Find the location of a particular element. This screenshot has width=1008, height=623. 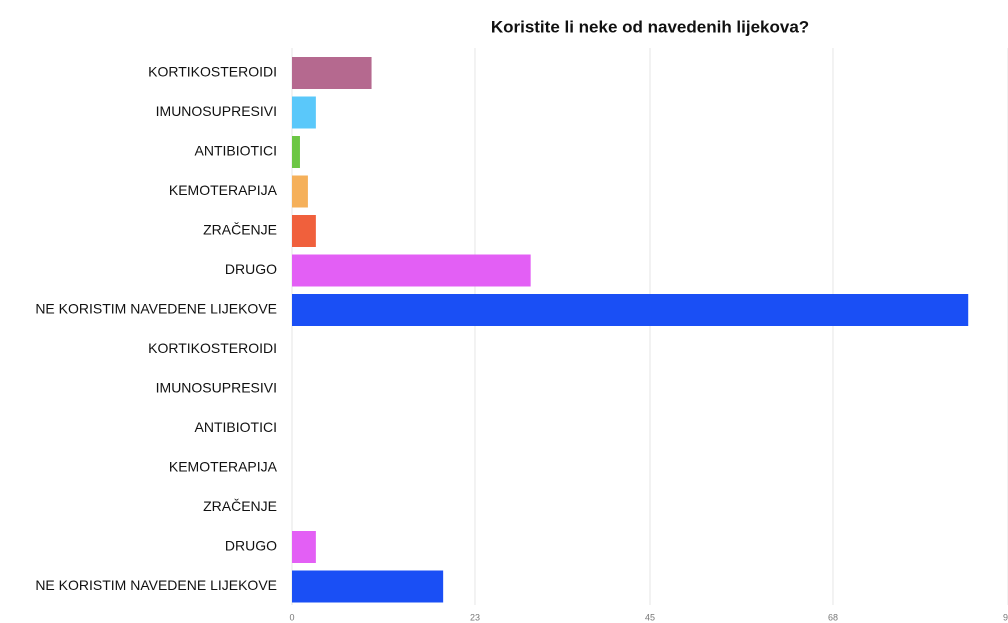

x-tick-label: 90 is located at coordinates (1005, 617).